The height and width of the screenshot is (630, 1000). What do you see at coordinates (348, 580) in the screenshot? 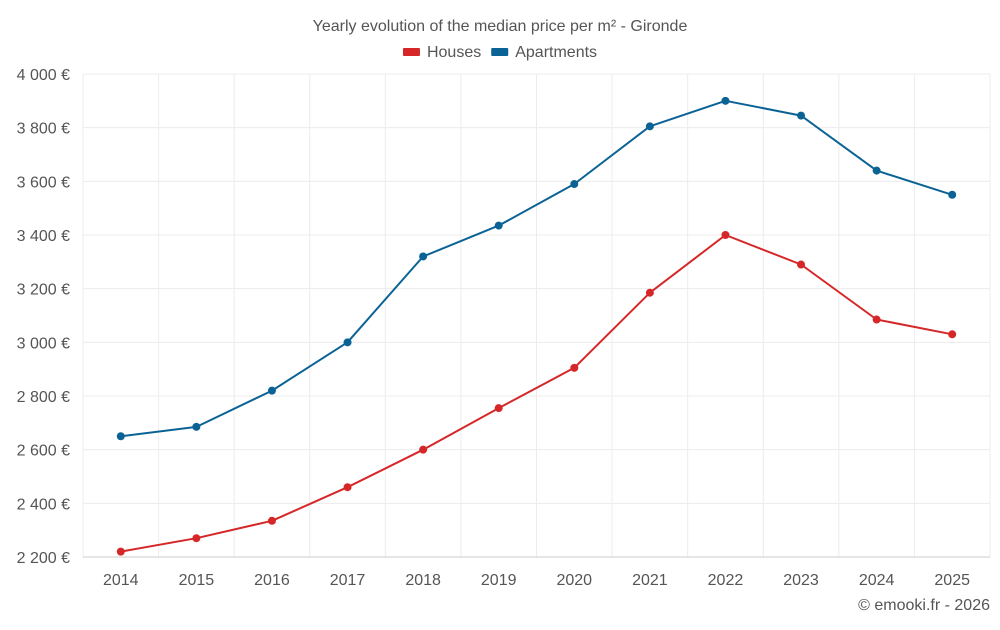
I see `x-tick-label: 2017` at bounding box center [348, 580].